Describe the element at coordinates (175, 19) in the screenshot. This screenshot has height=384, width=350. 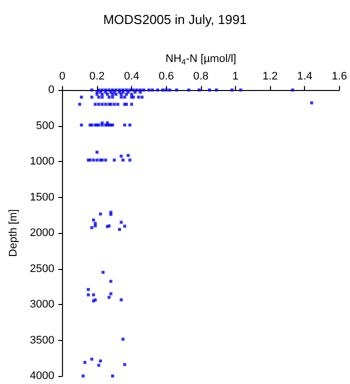
I see `chart-title: MODS2005 in July, 1991` at that location.